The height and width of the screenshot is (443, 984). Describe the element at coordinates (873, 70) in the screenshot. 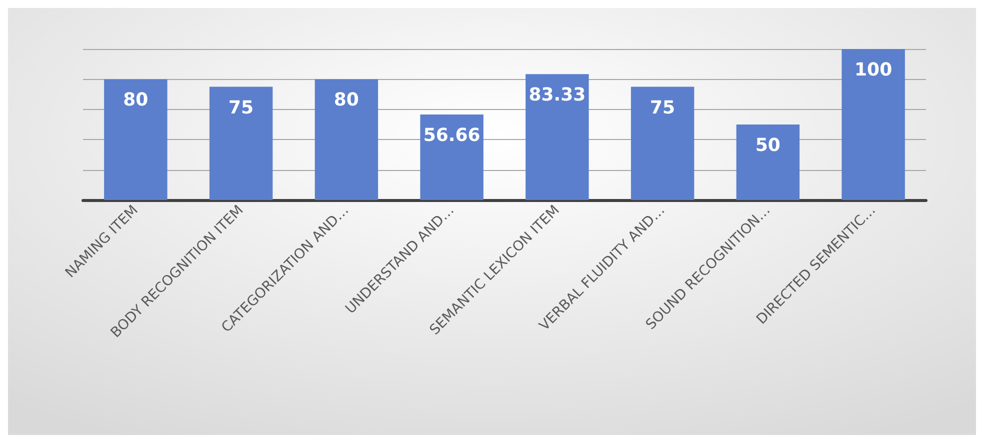

I see `data-label: 100` at that location.